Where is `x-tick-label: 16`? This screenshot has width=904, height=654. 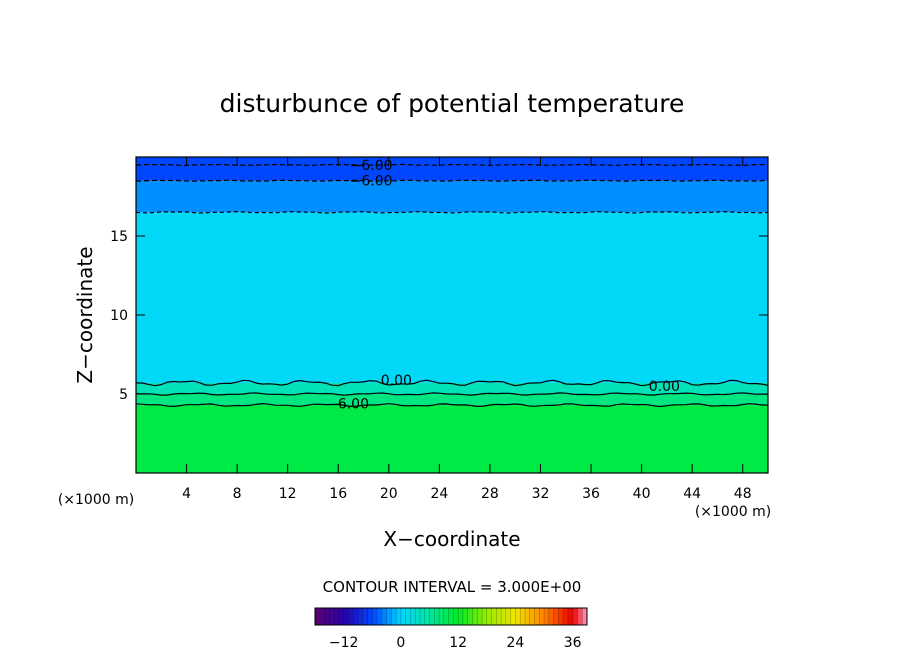 x-tick-label: 16 is located at coordinates (338, 494).